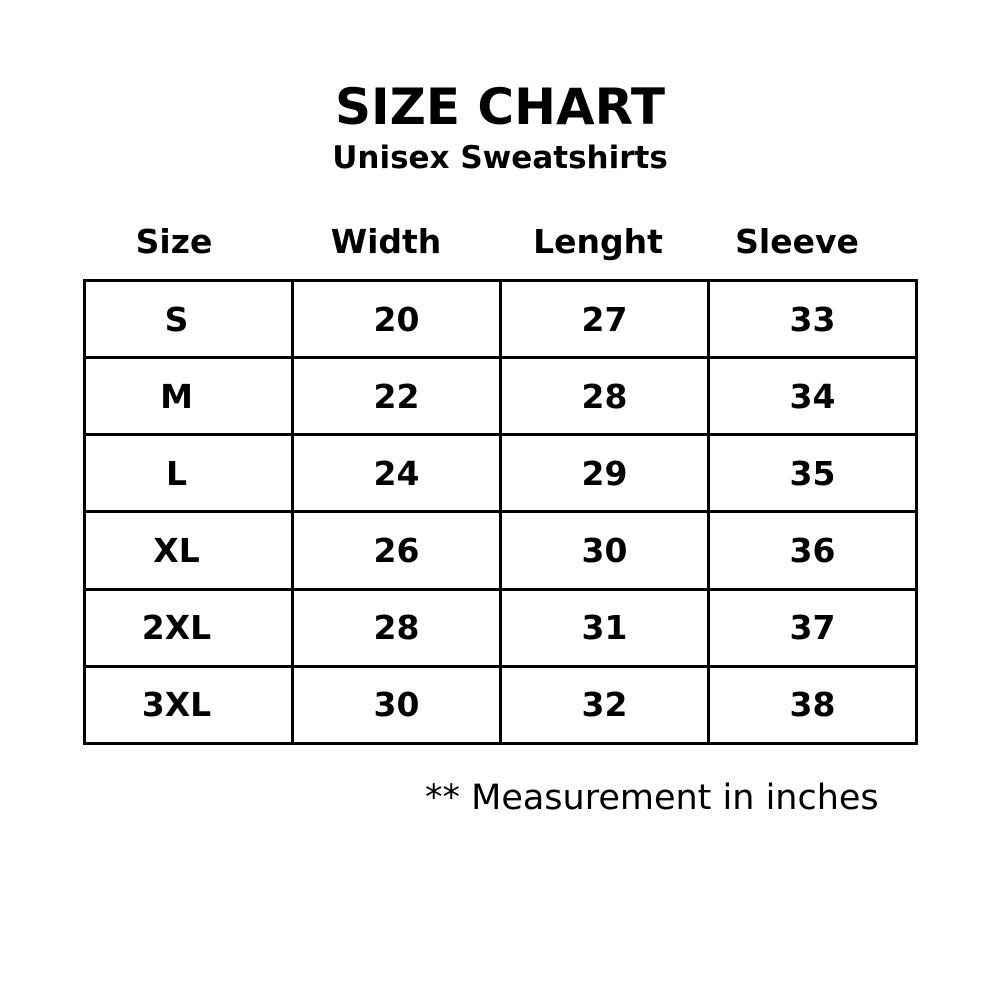 The image size is (1000, 1000). What do you see at coordinates (396, 550) in the screenshot?
I see `cell-width: 26` at bounding box center [396, 550].